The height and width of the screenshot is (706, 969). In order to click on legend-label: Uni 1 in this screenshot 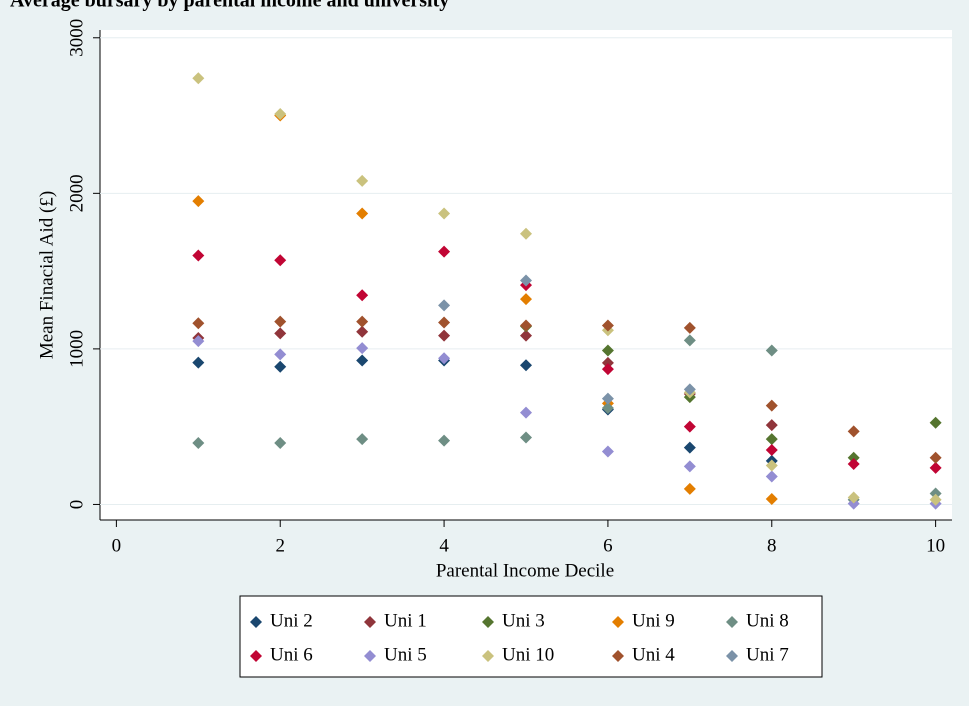, I will do `click(405, 620)`.